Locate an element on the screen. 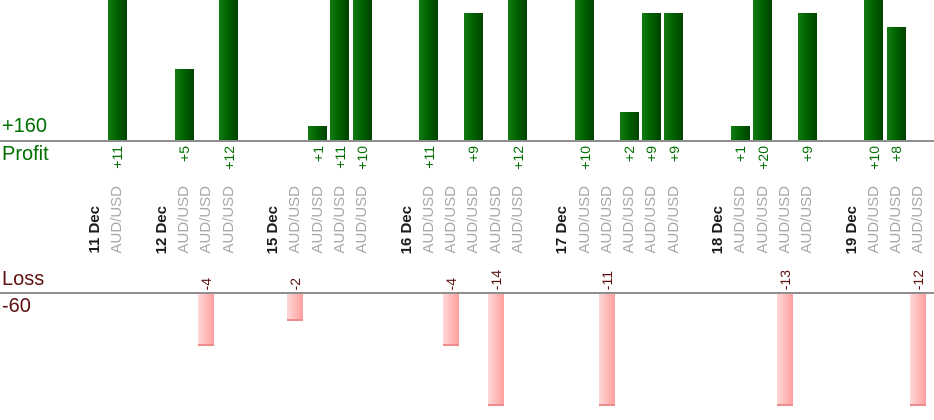 The height and width of the screenshot is (420, 934). date-label: 15 Dec is located at coordinates (273, 229).